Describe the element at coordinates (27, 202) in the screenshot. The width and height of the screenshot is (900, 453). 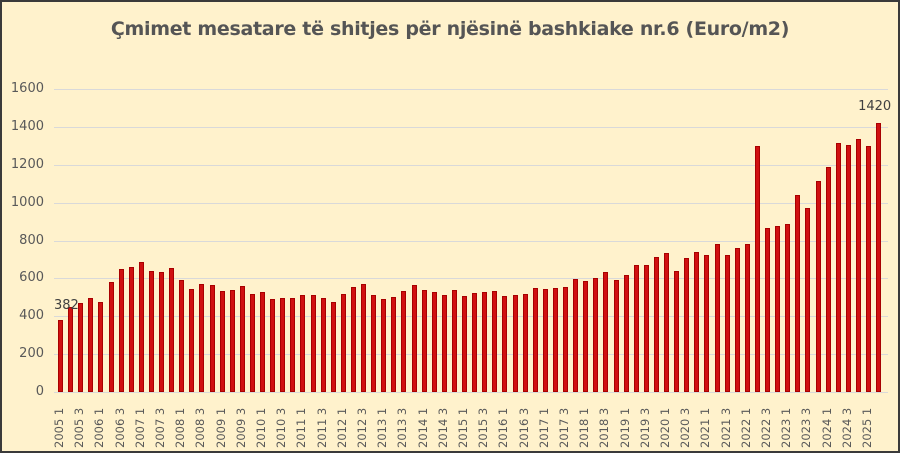
I see `y-tick-label: 1000` at that location.